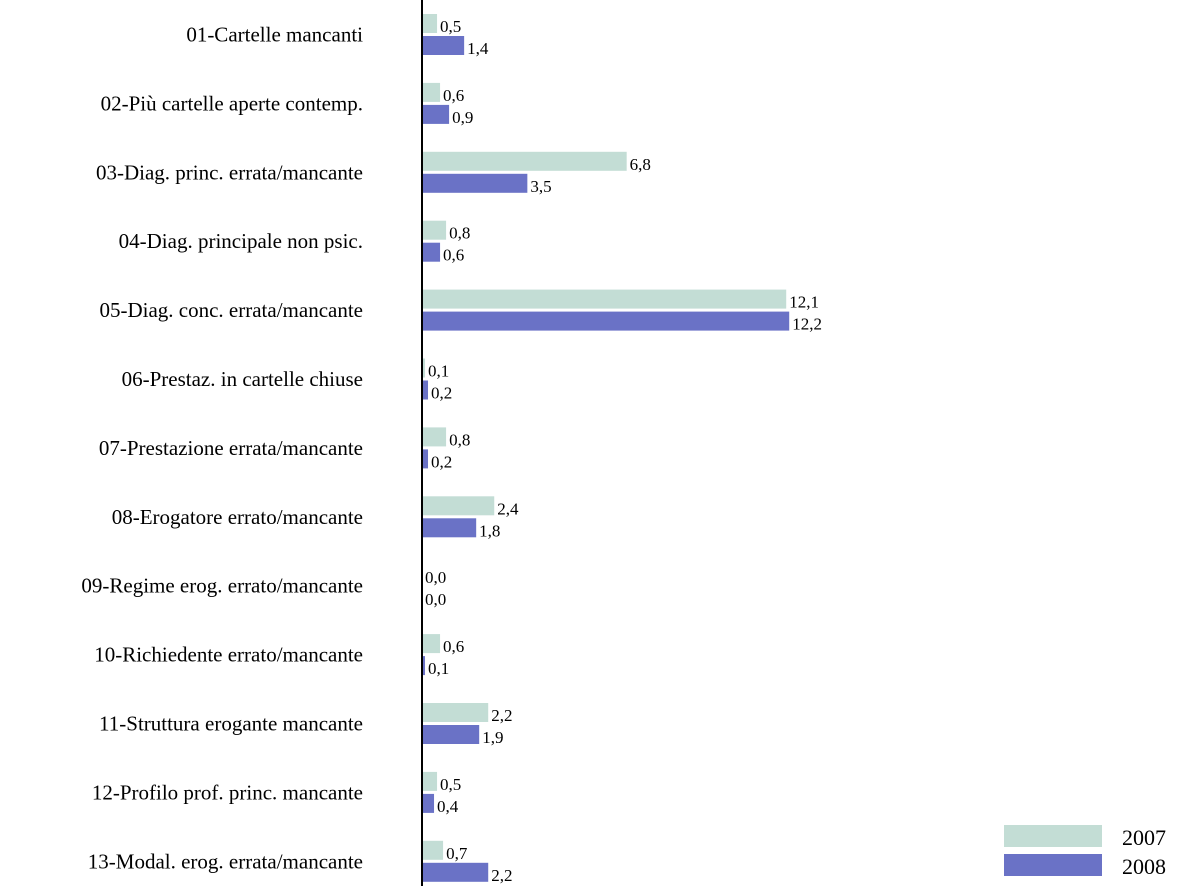 The width and height of the screenshot is (1178, 886). Describe the element at coordinates (435, 599) in the screenshot. I see `data-label-2008: 0,0` at that location.